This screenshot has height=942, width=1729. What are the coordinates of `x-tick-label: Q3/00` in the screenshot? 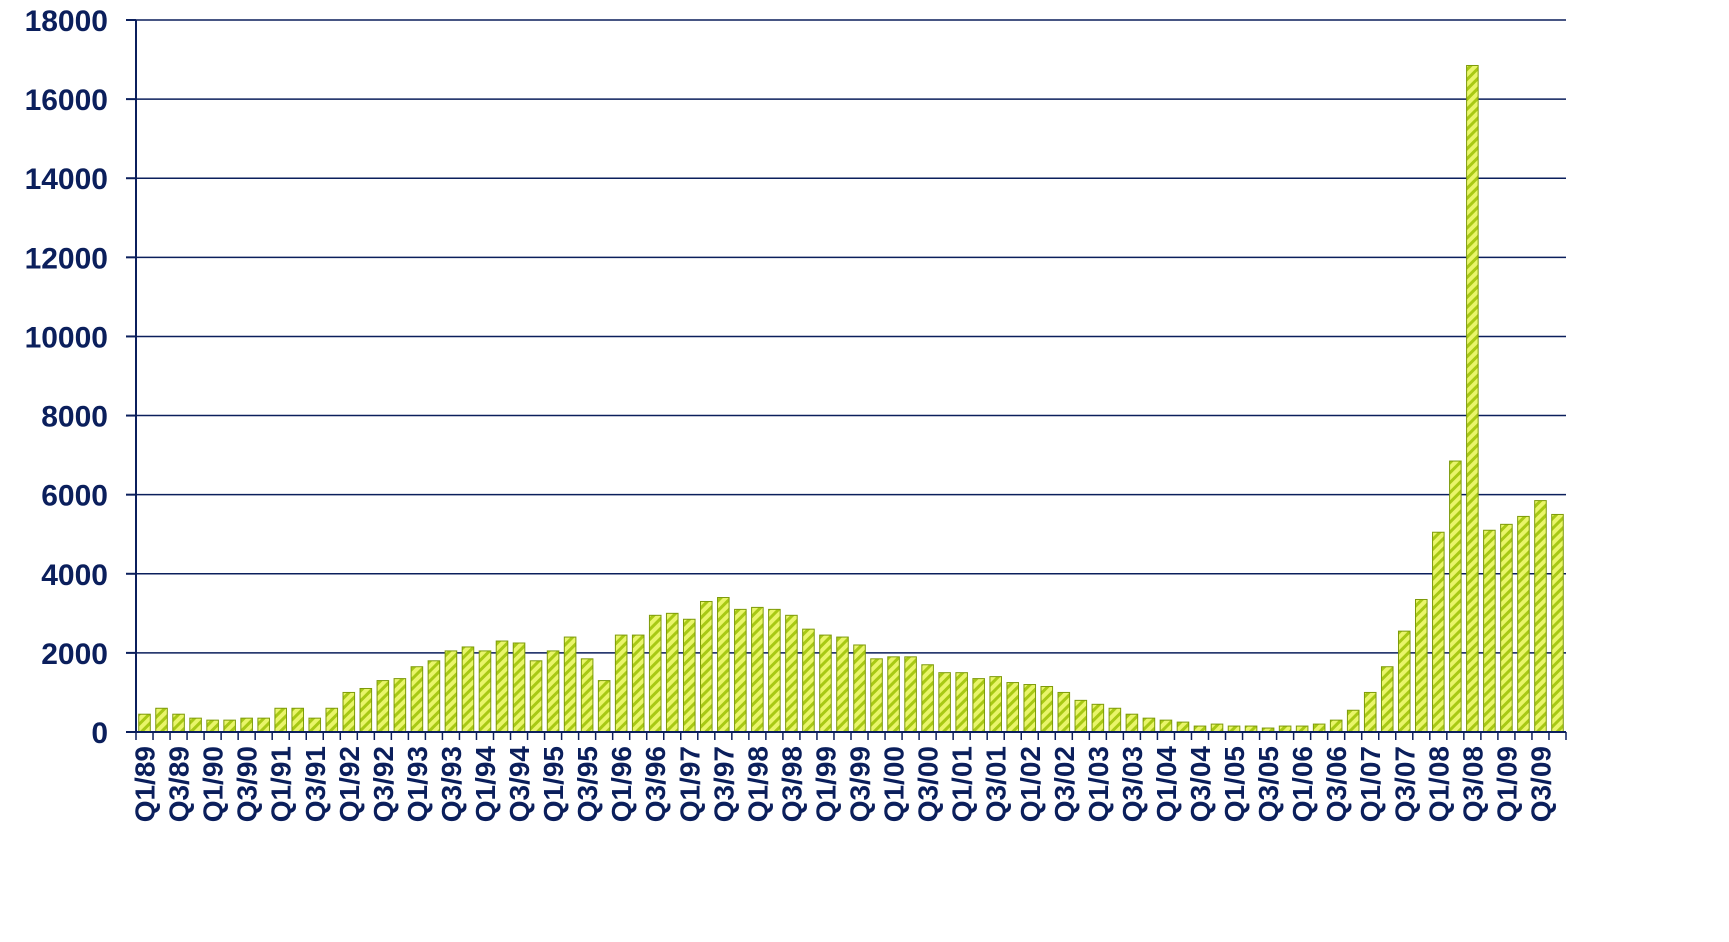 It's located at (928, 784).